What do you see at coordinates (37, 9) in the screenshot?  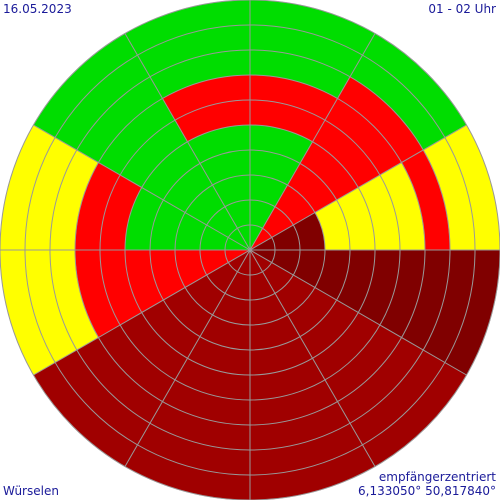 I see `date-label: 16.05.2023` at bounding box center [37, 9].